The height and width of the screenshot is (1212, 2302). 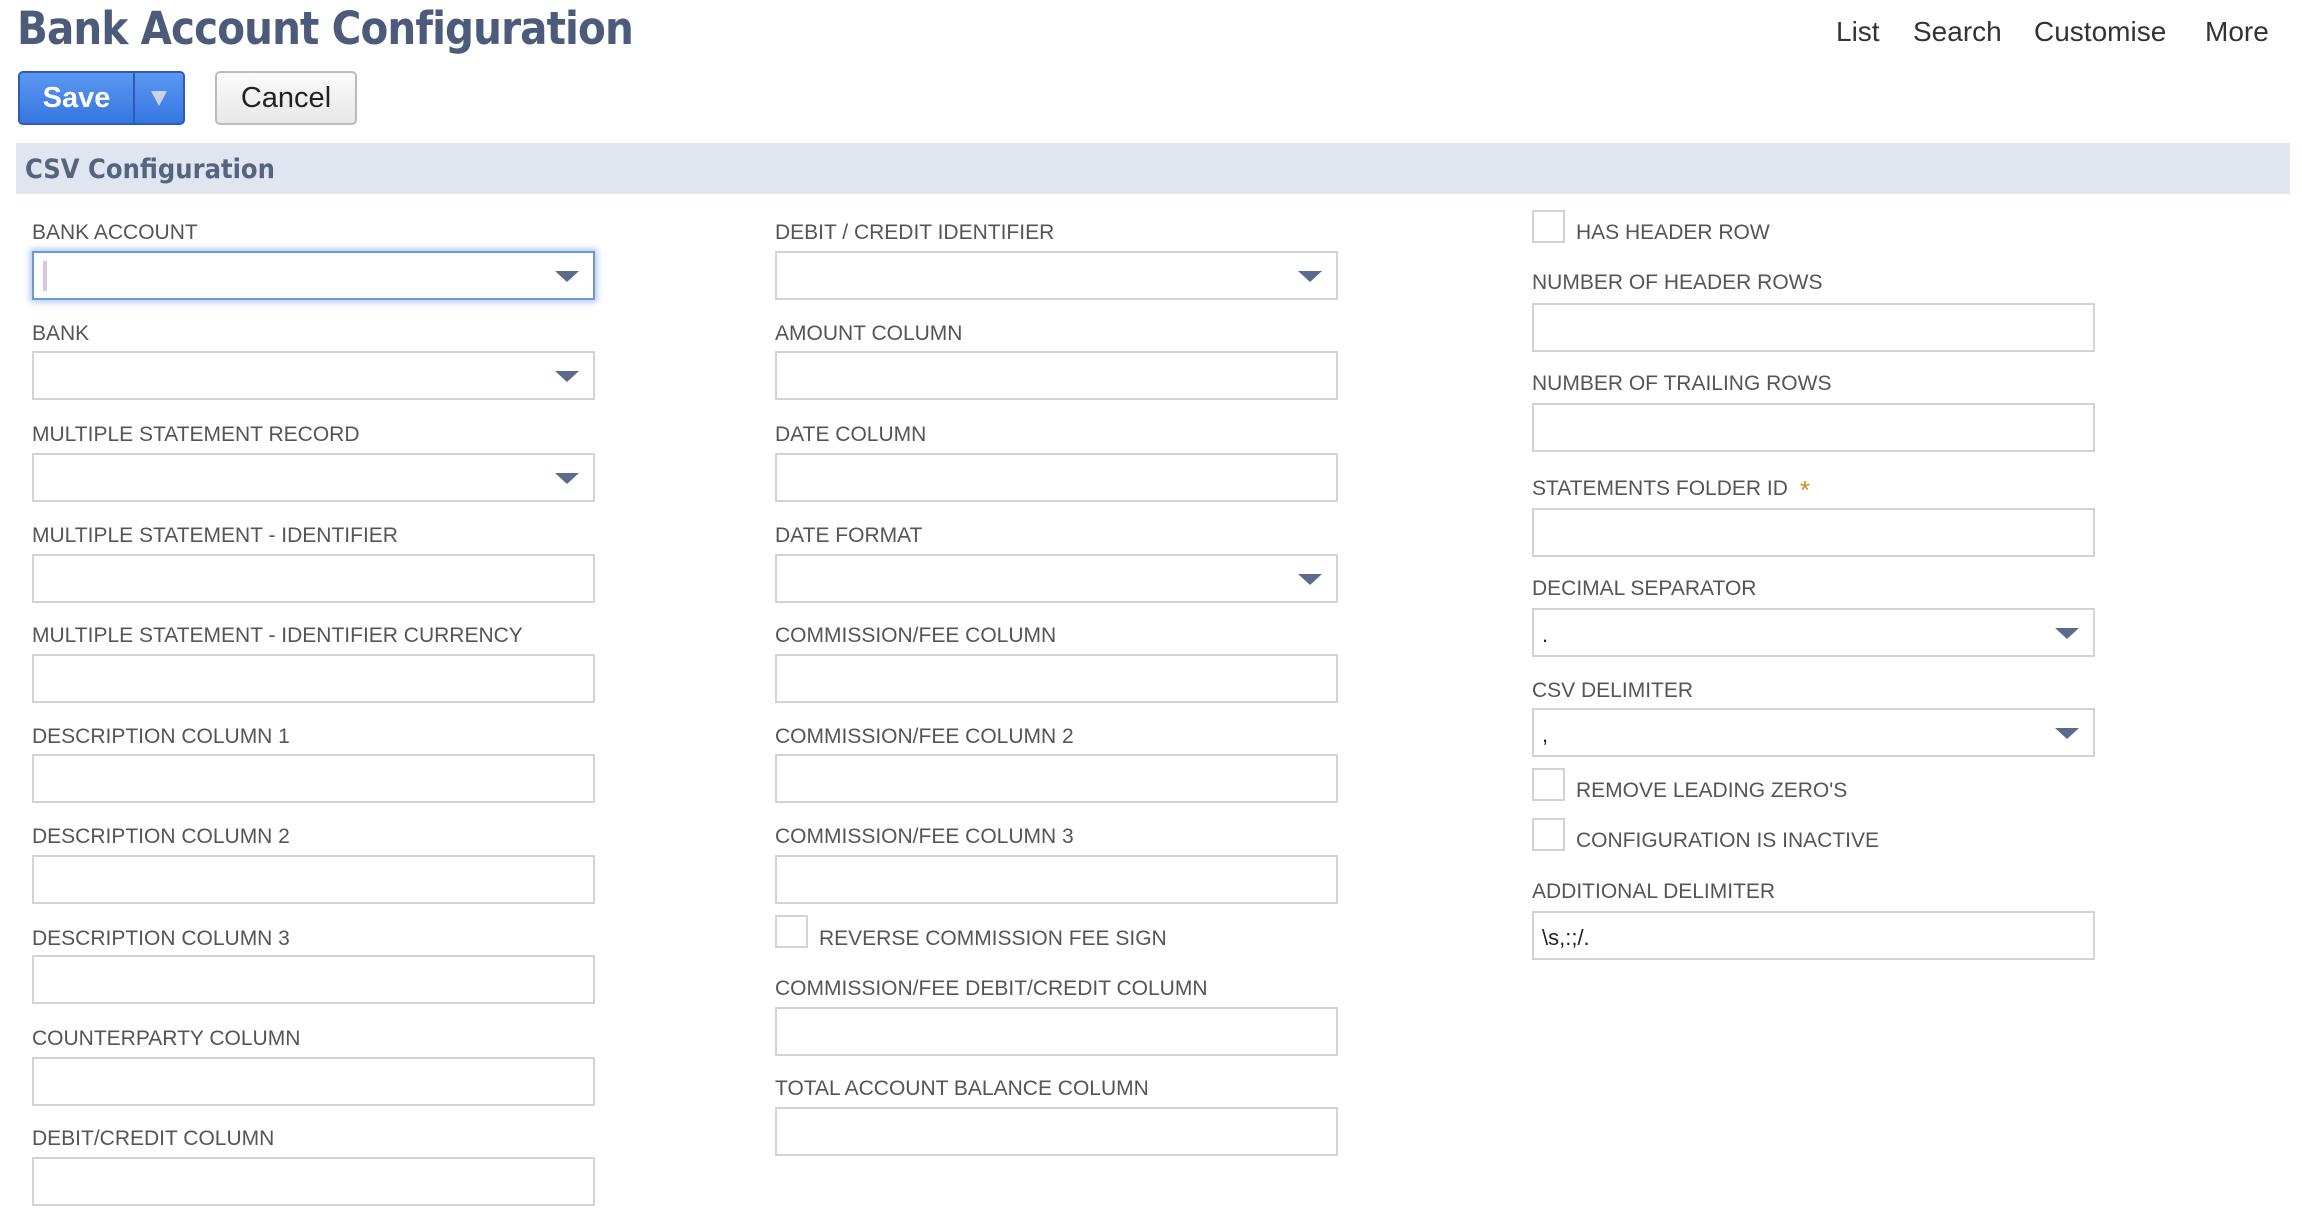 I want to click on label-text: MULTIPLE STATEMENT - IDENTIFIER, so click(x=215, y=535).